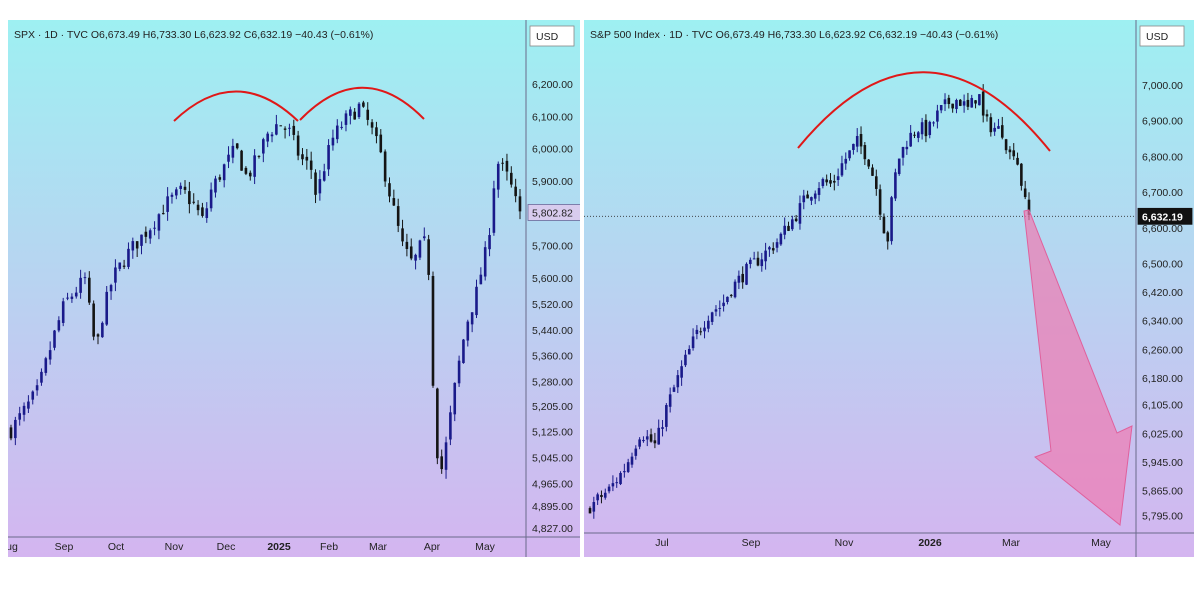 The image size is (1200, 607). What do you see at coordinates (1162, 322) in the screenshot?
I see `y-tick-label: 6,340.00` at bounding box center [1162, 322].